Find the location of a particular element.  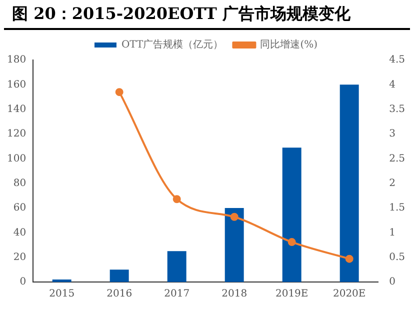

y-tick-label: 120 is located at coordinates (16, 134).